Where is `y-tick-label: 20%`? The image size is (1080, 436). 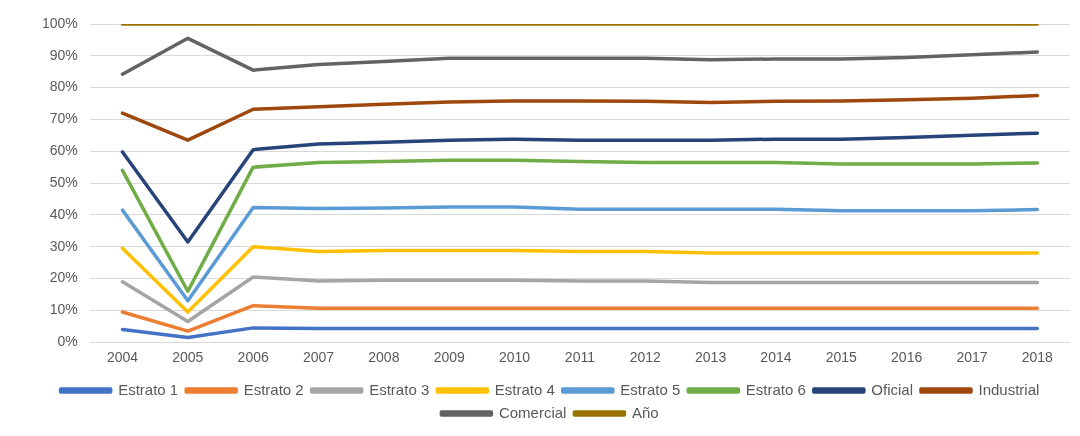 y-tick-label: 20% is located at coordinates (63, 277).